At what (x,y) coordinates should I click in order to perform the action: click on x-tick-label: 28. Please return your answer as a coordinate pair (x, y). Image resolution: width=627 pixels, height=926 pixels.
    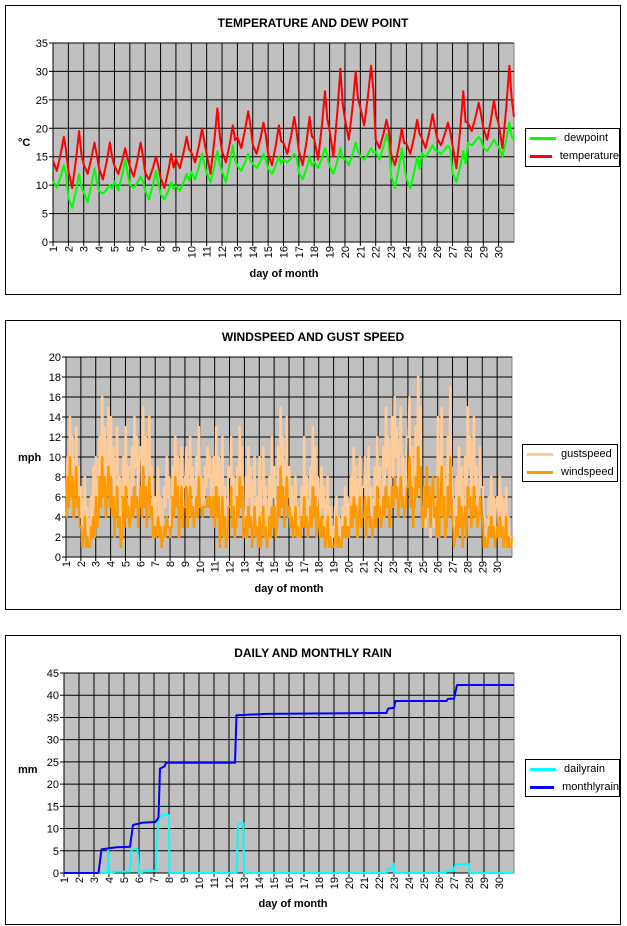
    Looking at the image, I should click on (468, 567).